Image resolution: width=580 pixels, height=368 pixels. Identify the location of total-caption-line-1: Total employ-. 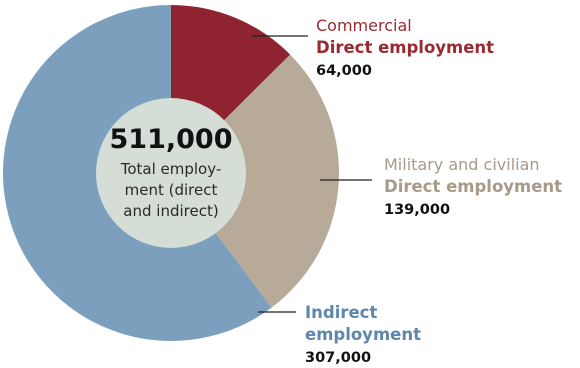
(171, 169).